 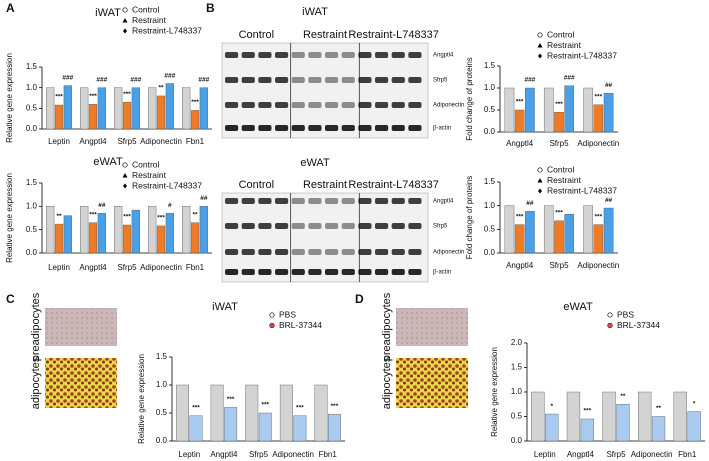 What do you see at coordinates (300, 325) in the screenshot?
I see `legend-label: BRL-37344` at bounding box center [300, 325].